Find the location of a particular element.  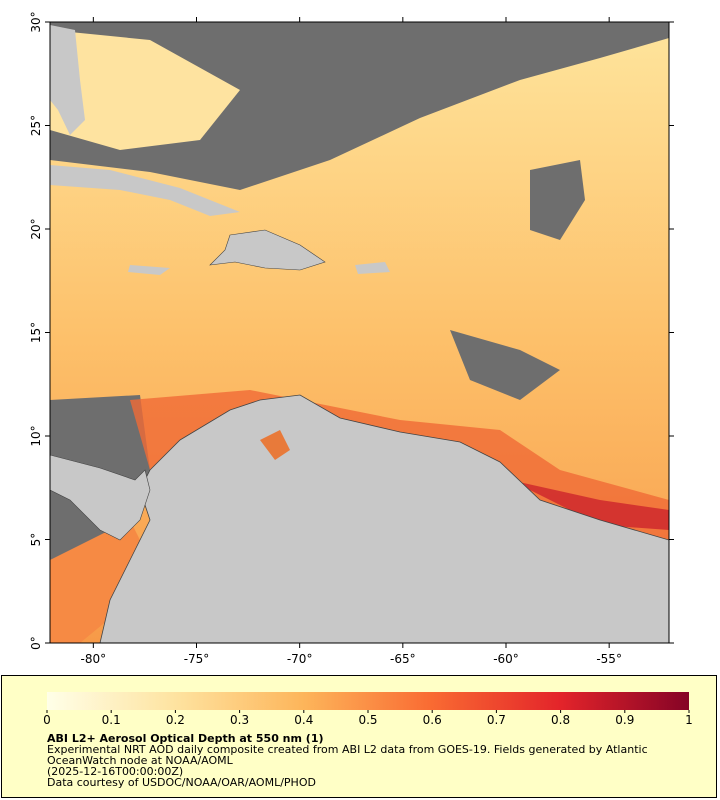

x-tick-label: -80° is located at coordinates (94, 659).